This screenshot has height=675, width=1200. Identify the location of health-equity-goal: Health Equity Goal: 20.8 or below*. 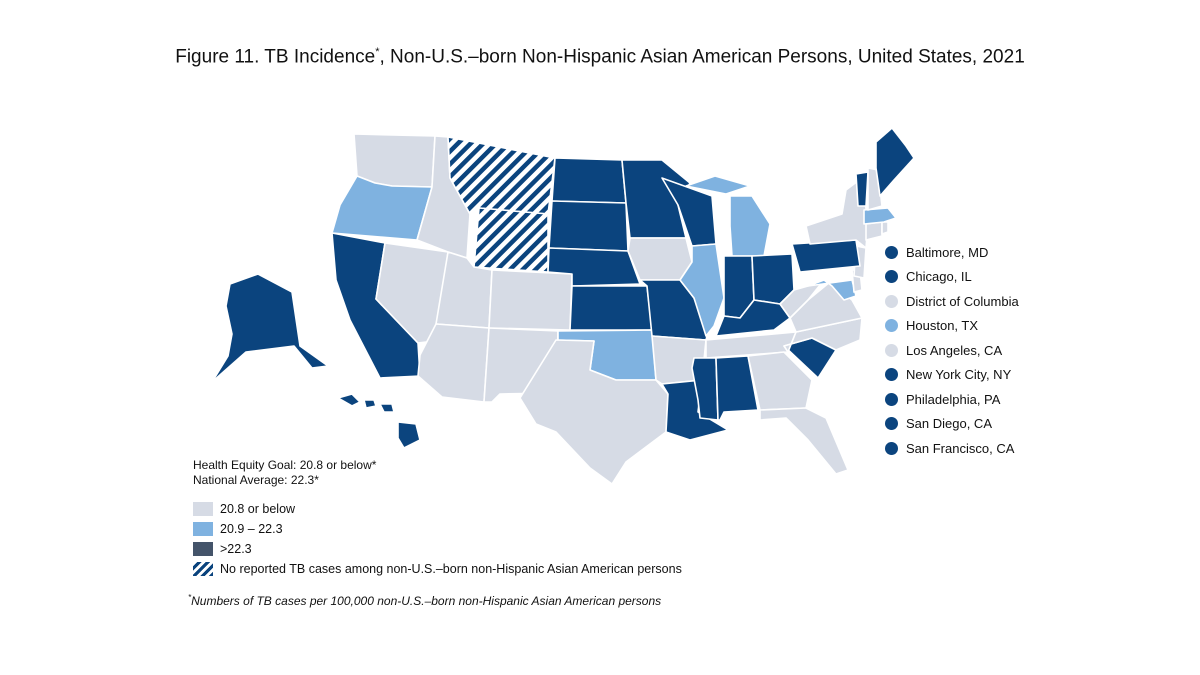
(285, 465).